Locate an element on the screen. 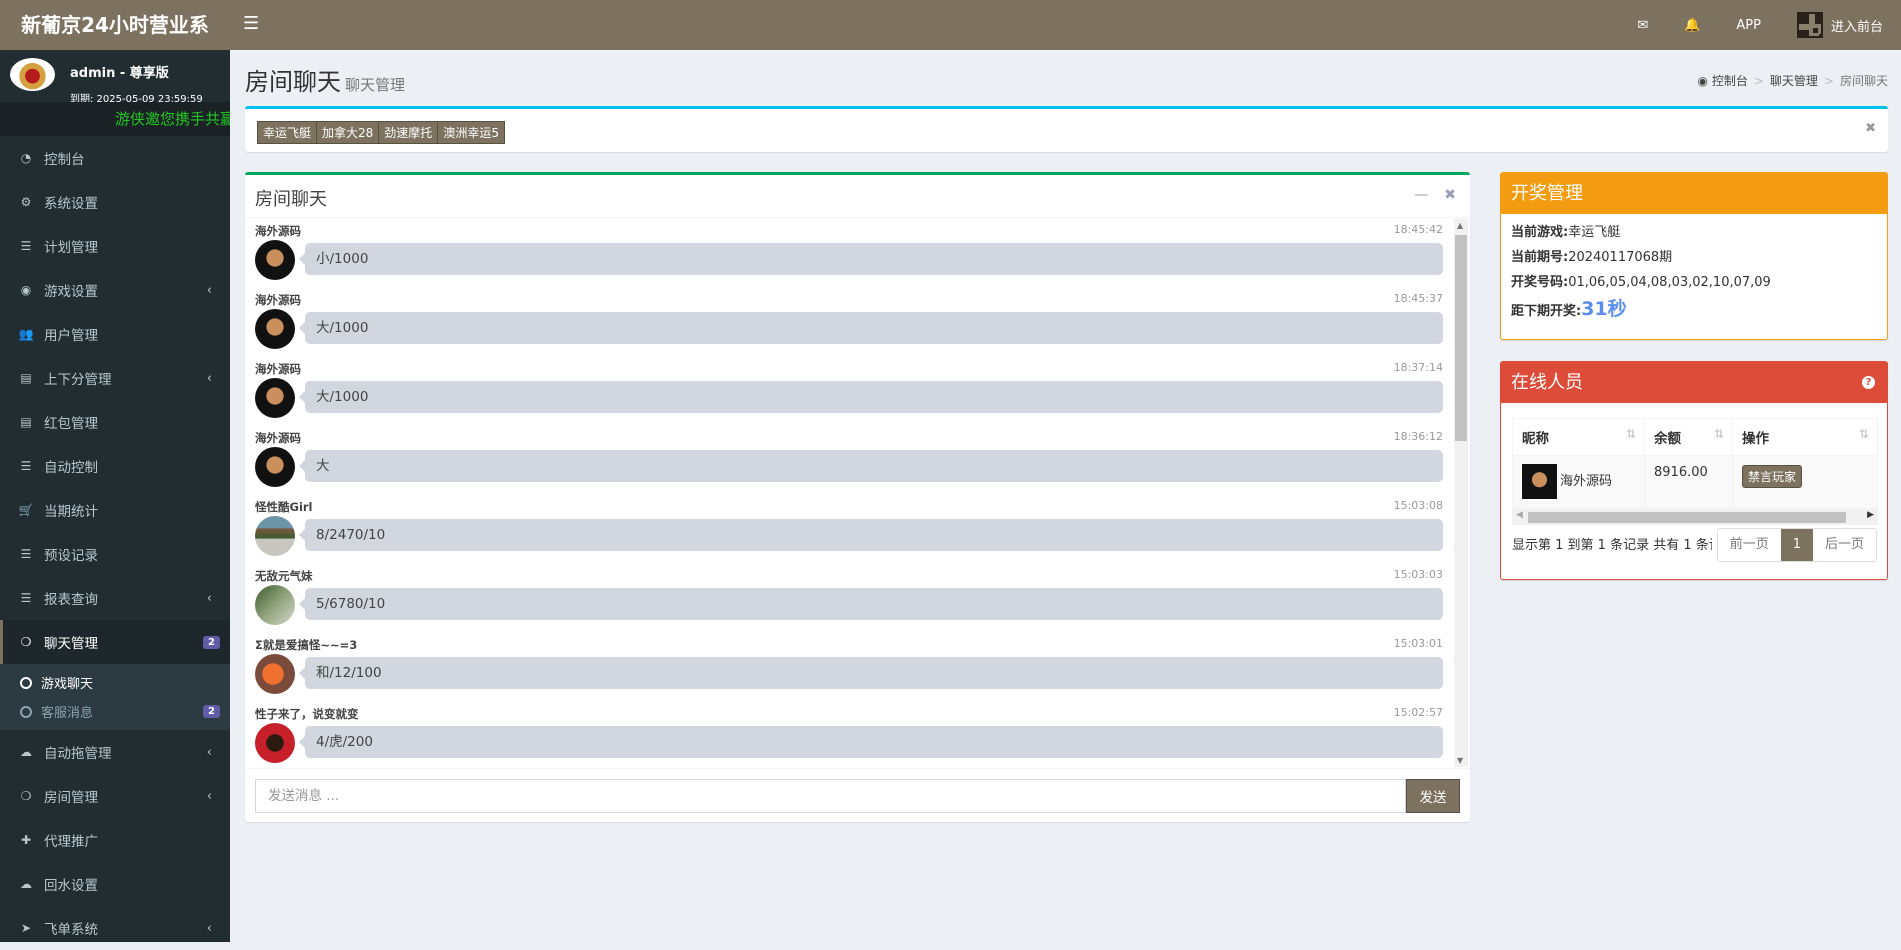 The image size is (1901, 950). sidebar-item: ⚙ 系统设置 is located at coordinates (115, 202).